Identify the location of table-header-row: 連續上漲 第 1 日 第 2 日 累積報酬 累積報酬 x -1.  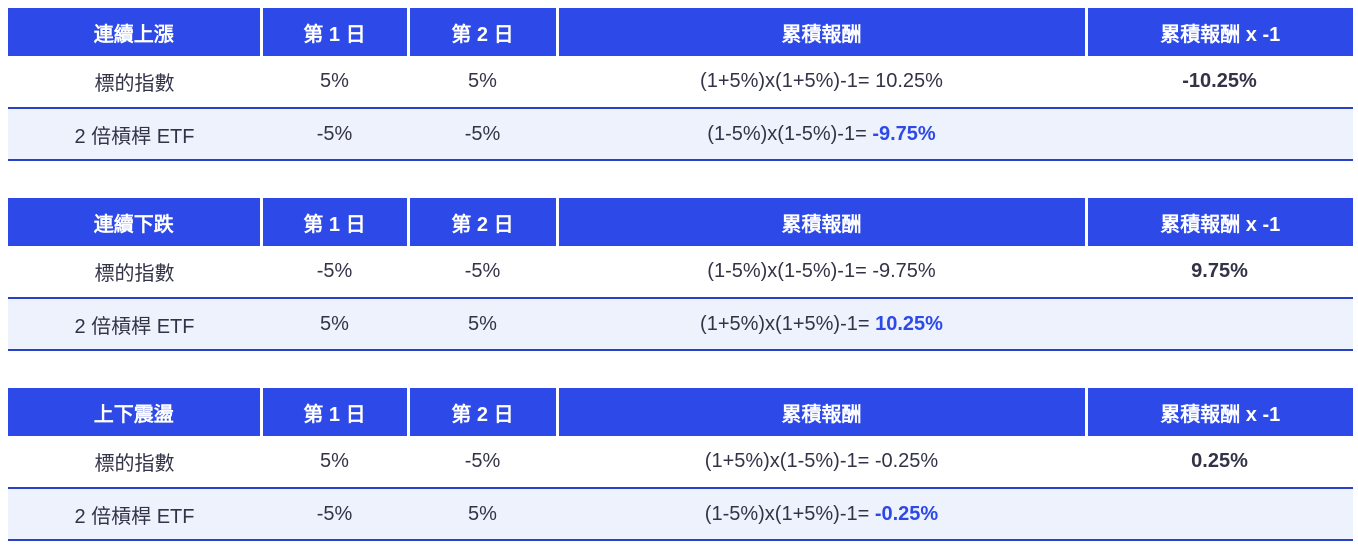
(680, 32).